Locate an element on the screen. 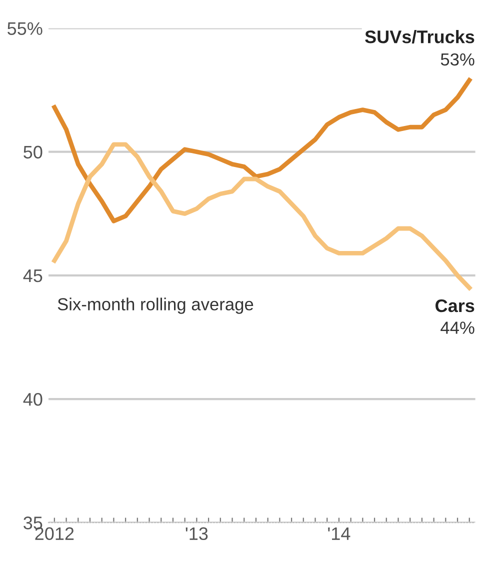 The image size is (485, 565). y-tick-label: 50 is located at coordinates (33, 152).